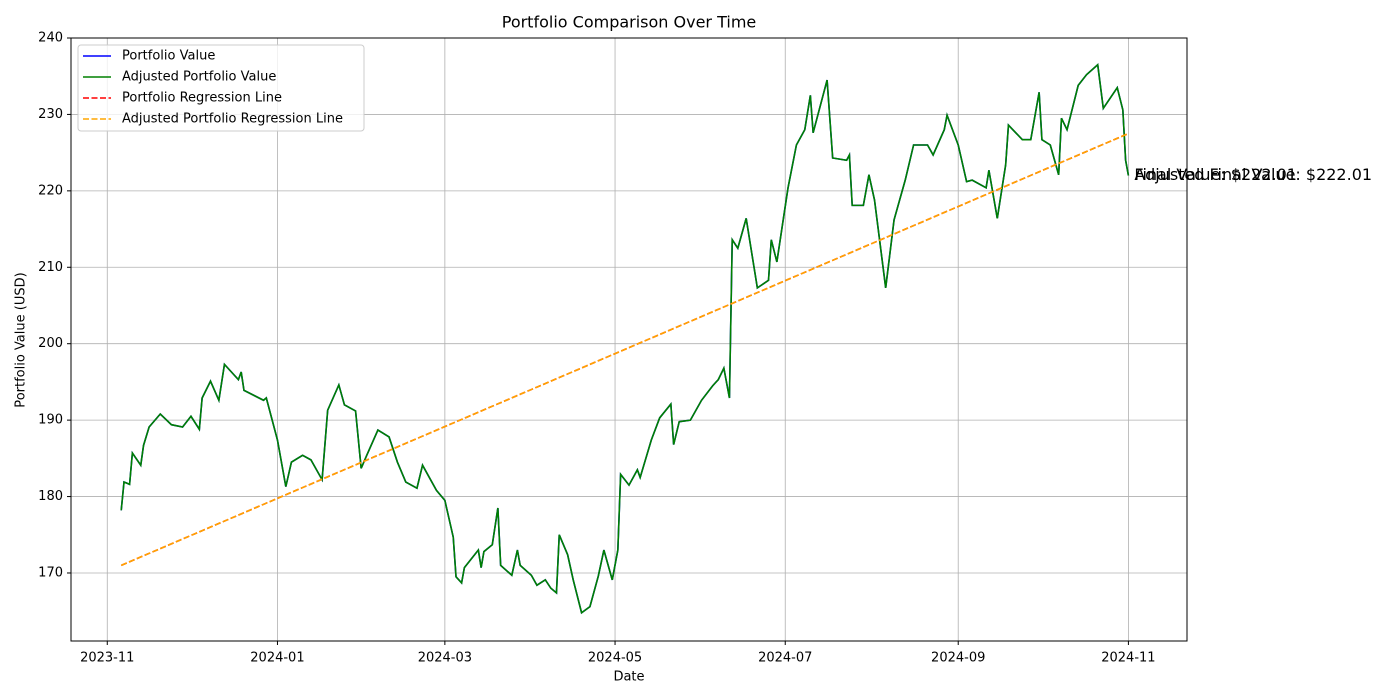 The height and width of the screenshot is (700, 1400). Describe the element at coordinates (168, 56) in the screenshot. I see `legend-label: Portfolio Value` at that location.